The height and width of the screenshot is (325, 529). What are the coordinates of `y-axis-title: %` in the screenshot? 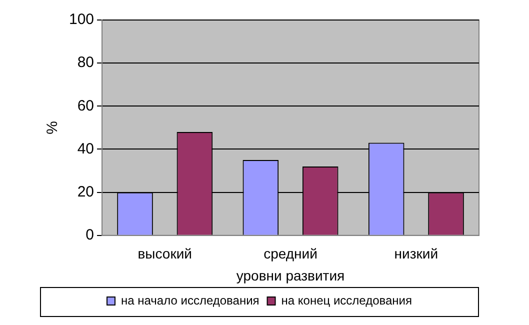 It's located at (53, 127).